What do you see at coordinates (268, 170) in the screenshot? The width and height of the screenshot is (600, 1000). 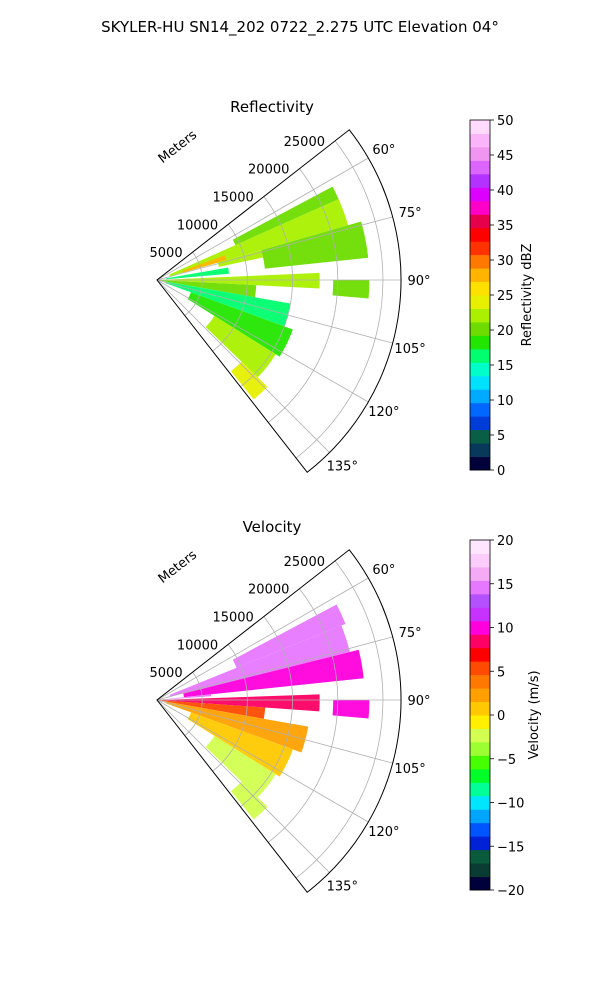 I see `range-tick-label: 20000` at bounding box center [268, 170].